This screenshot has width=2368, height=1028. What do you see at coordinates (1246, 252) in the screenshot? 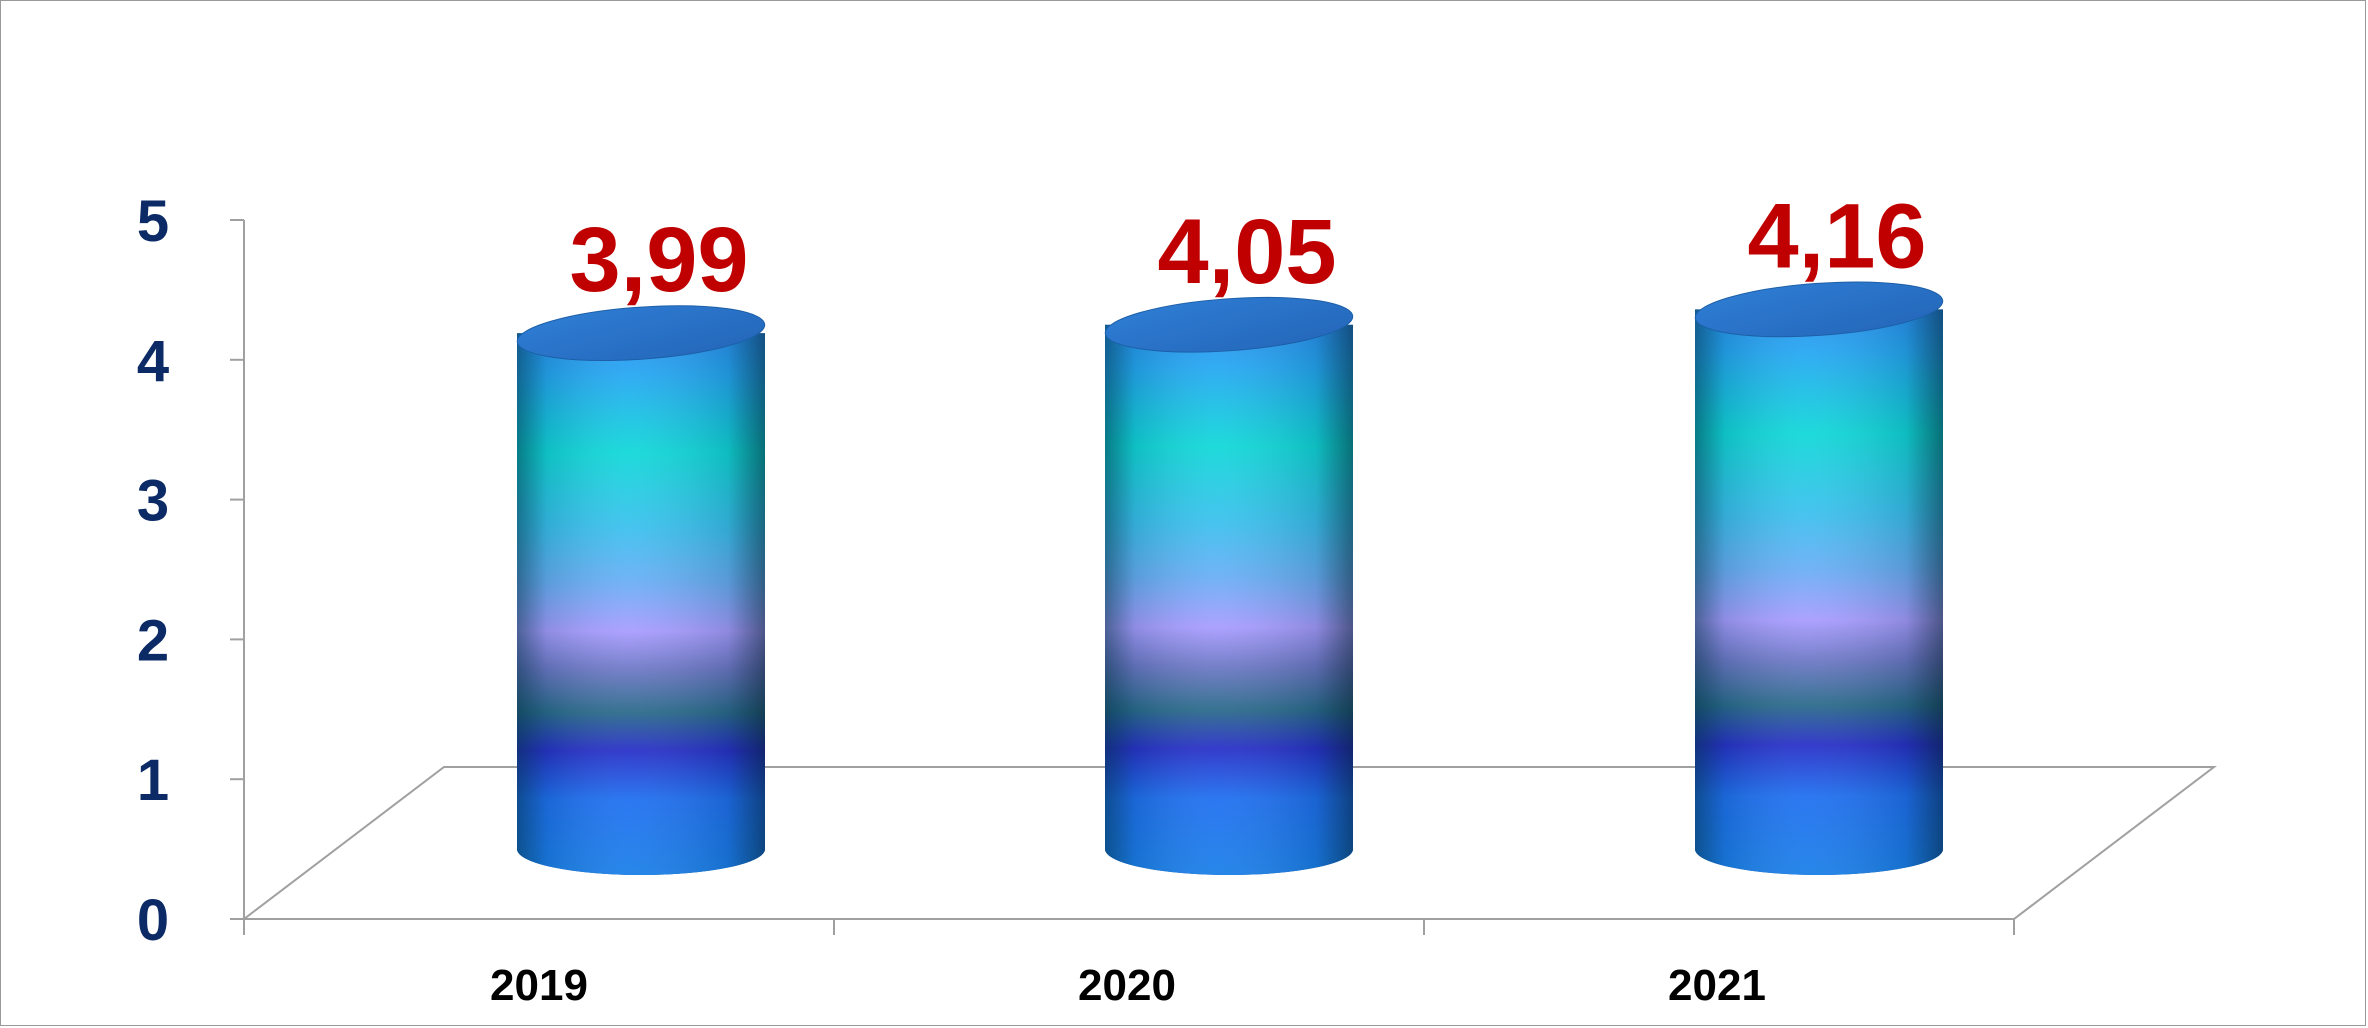
I see `data-label-2020: 4,05` at bounding box center [1246, 252].